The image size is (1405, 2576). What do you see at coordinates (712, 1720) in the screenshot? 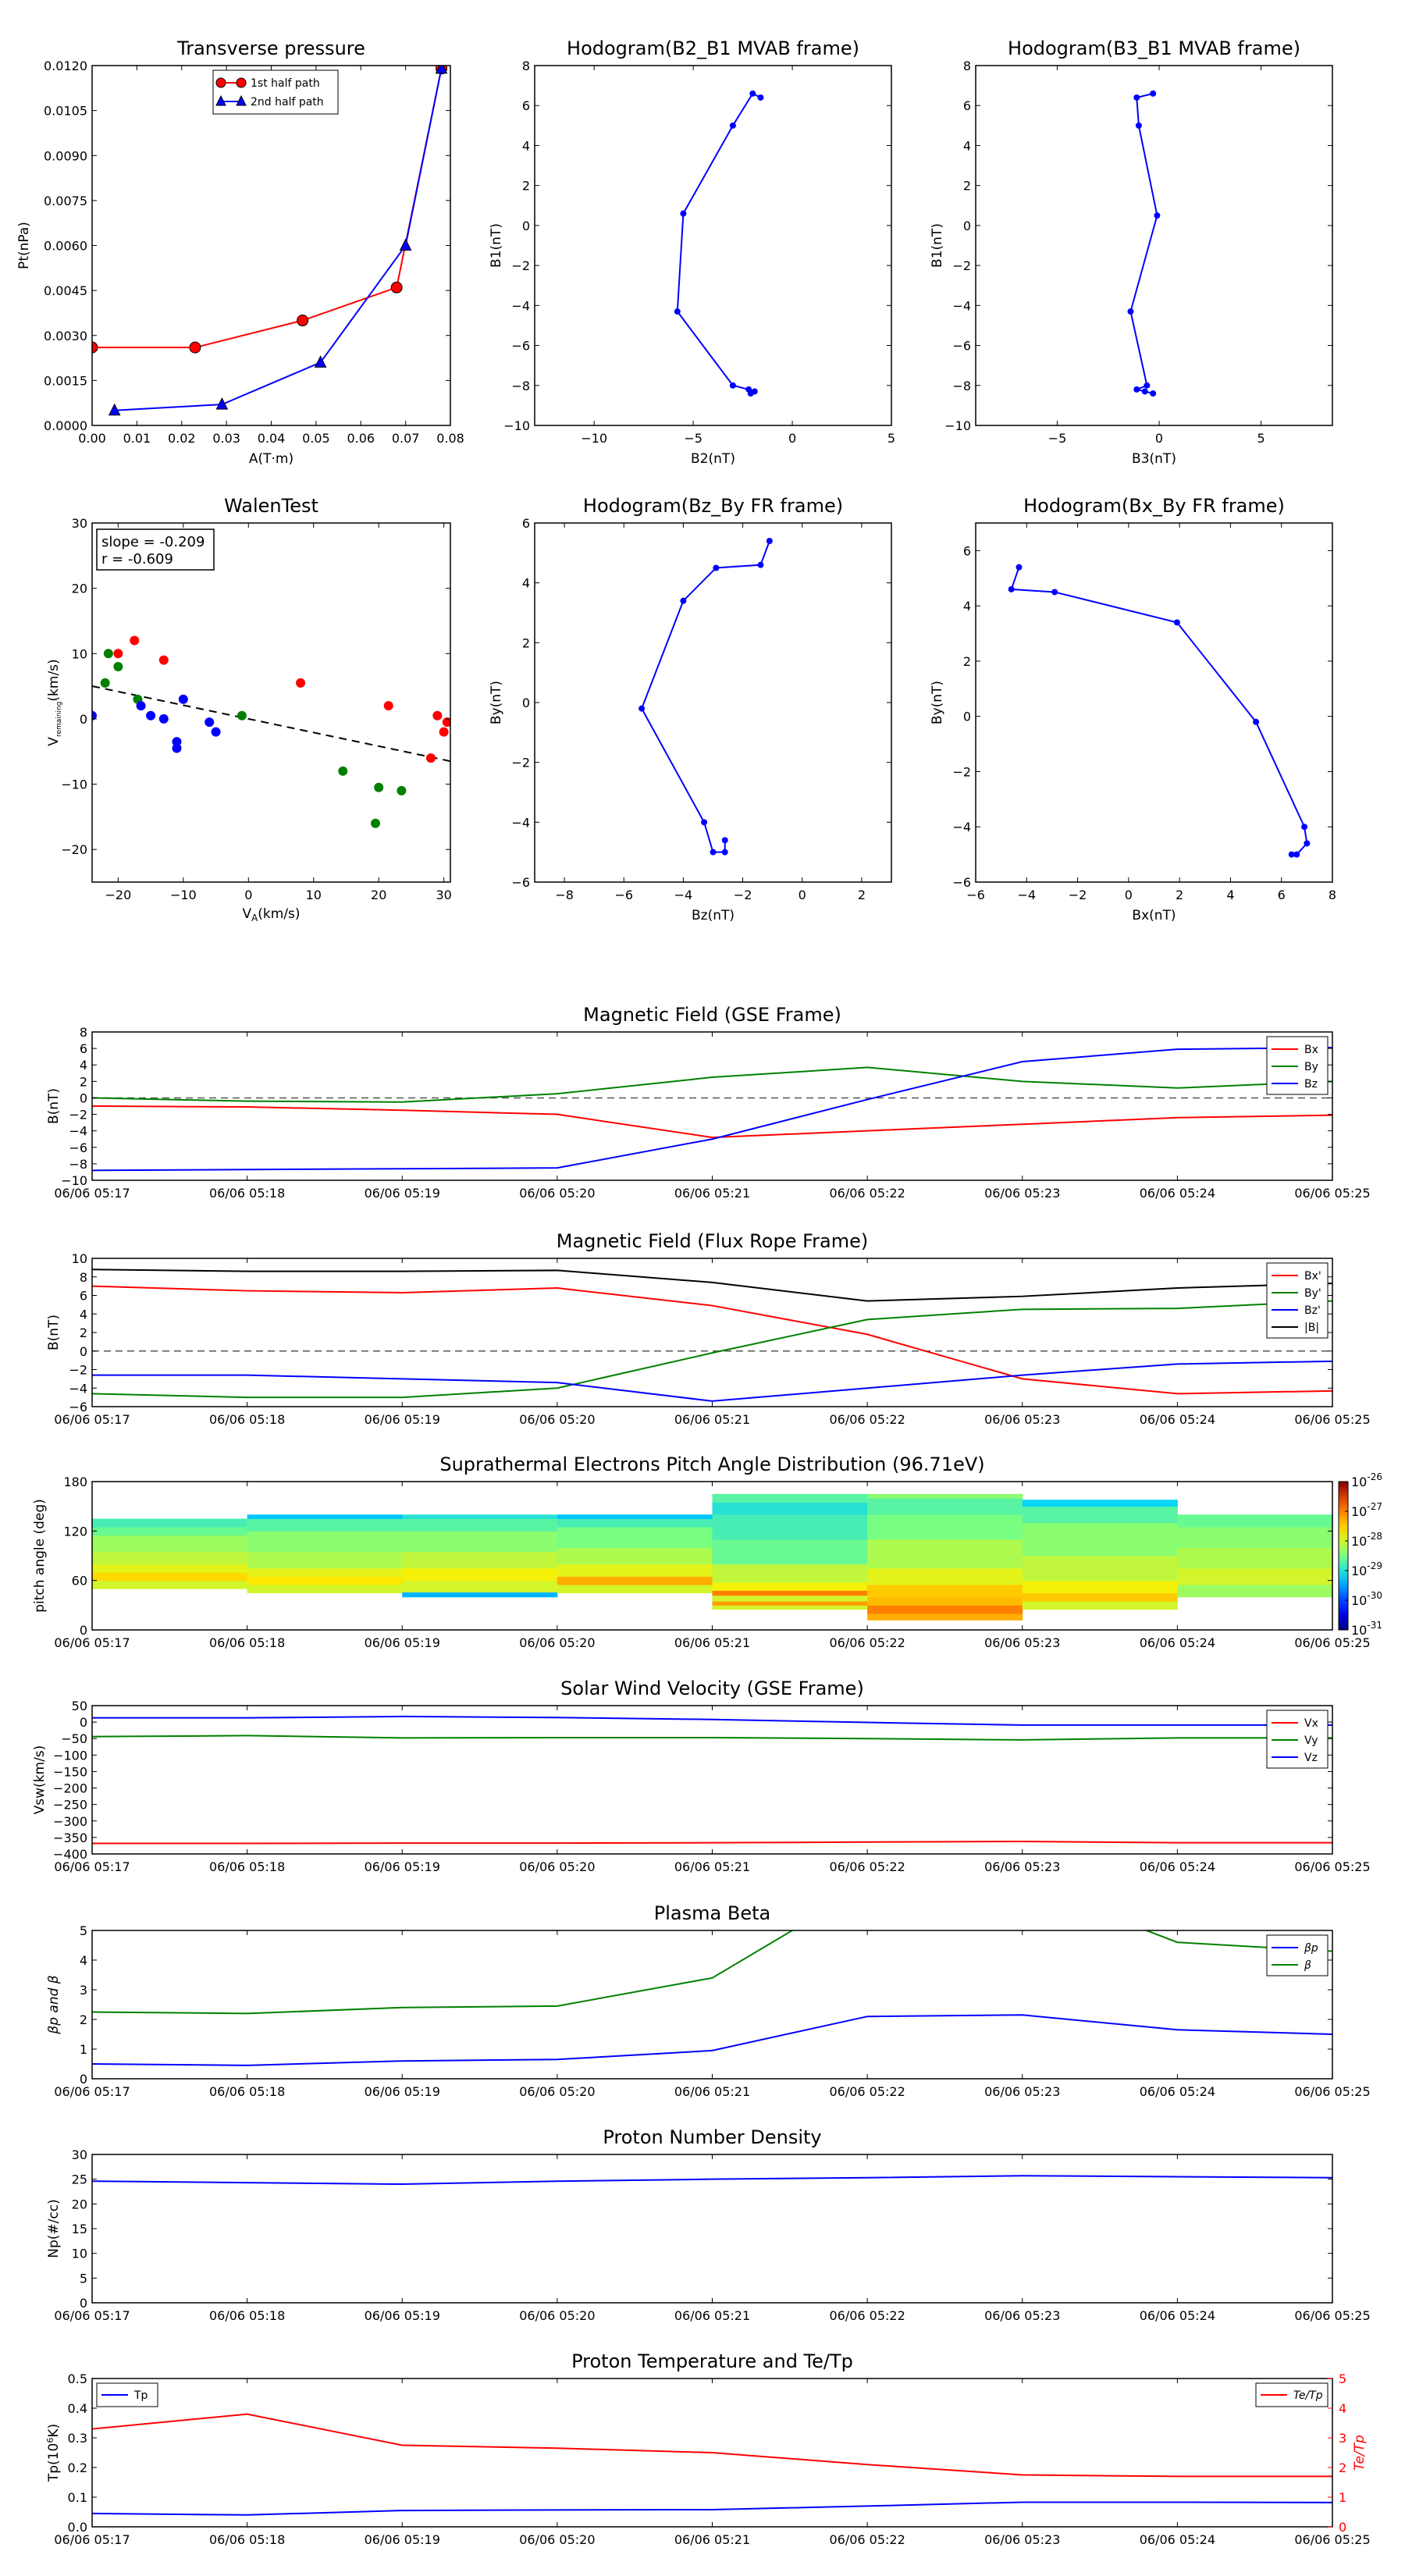
I see `series-line-Vz` at bounding box center [712, 1720].